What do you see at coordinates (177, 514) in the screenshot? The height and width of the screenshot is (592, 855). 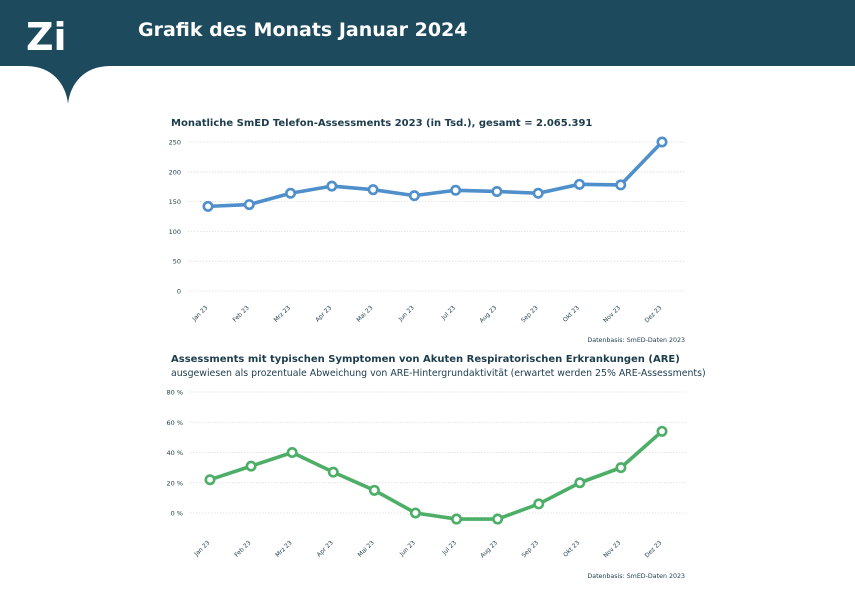 I see `y-tick-label: 0 %` at bounding box center [177, 514].